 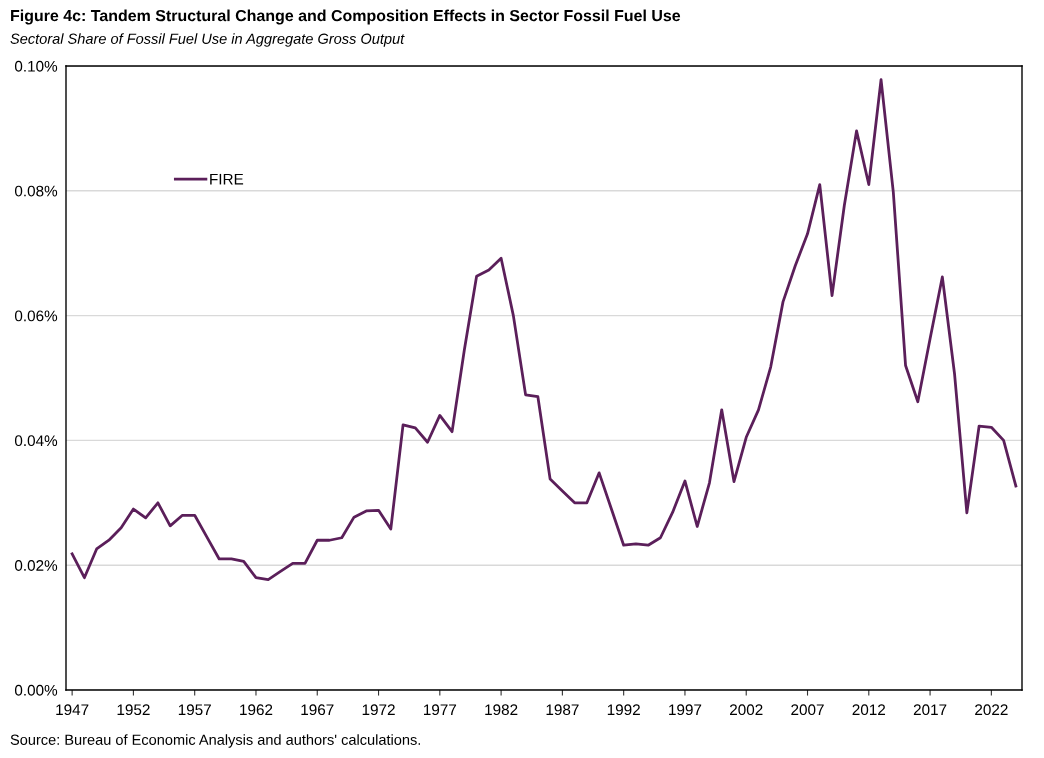 What do you see at coordinates (36, 191) in the screenshot?
I see `y-tick-label: 0.08%` at bounding box center [36, 191].